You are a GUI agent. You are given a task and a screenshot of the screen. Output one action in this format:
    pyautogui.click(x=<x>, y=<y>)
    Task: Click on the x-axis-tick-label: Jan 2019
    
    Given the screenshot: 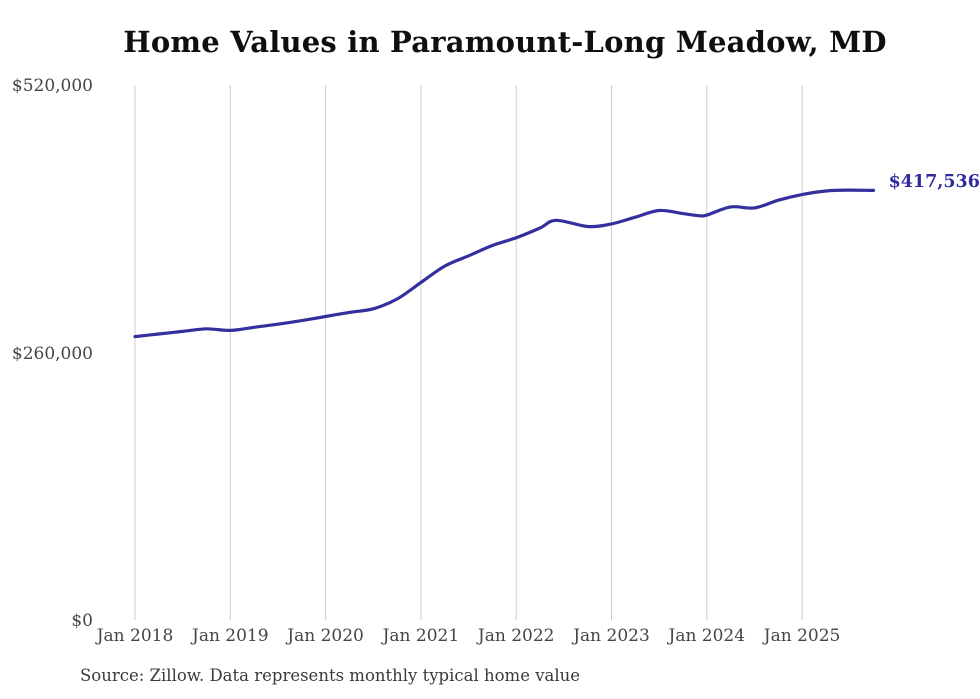 What is the action you would take?
    pyautogui.click(x=230, y=636)
    